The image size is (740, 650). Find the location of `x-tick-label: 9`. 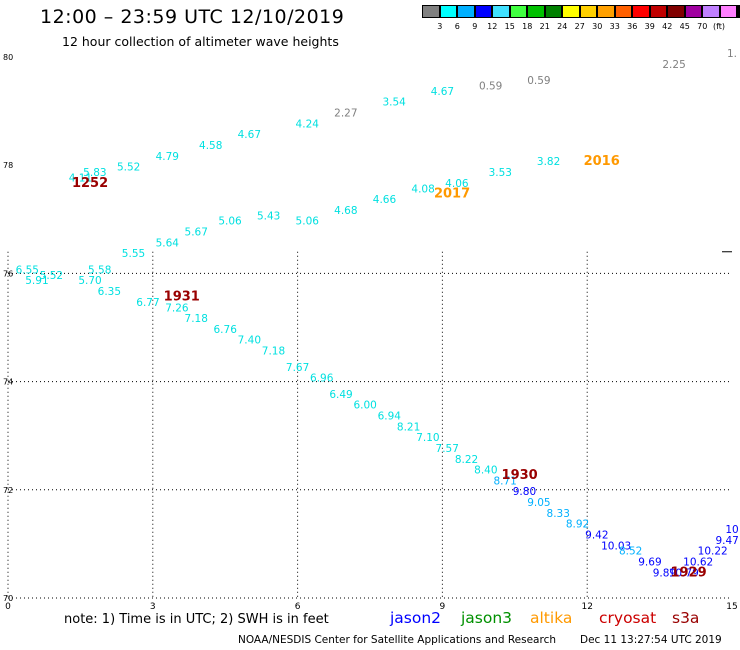

x-tick-label: 9 is located at coordinates (443, 607).